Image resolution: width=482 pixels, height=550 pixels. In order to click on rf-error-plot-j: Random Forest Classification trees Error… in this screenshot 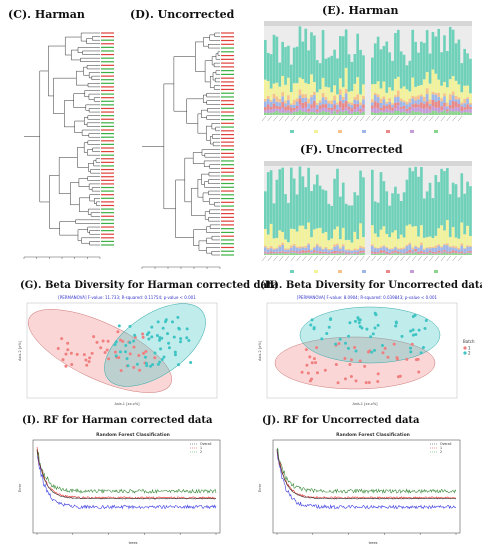, I will do `click(359, 488)`.